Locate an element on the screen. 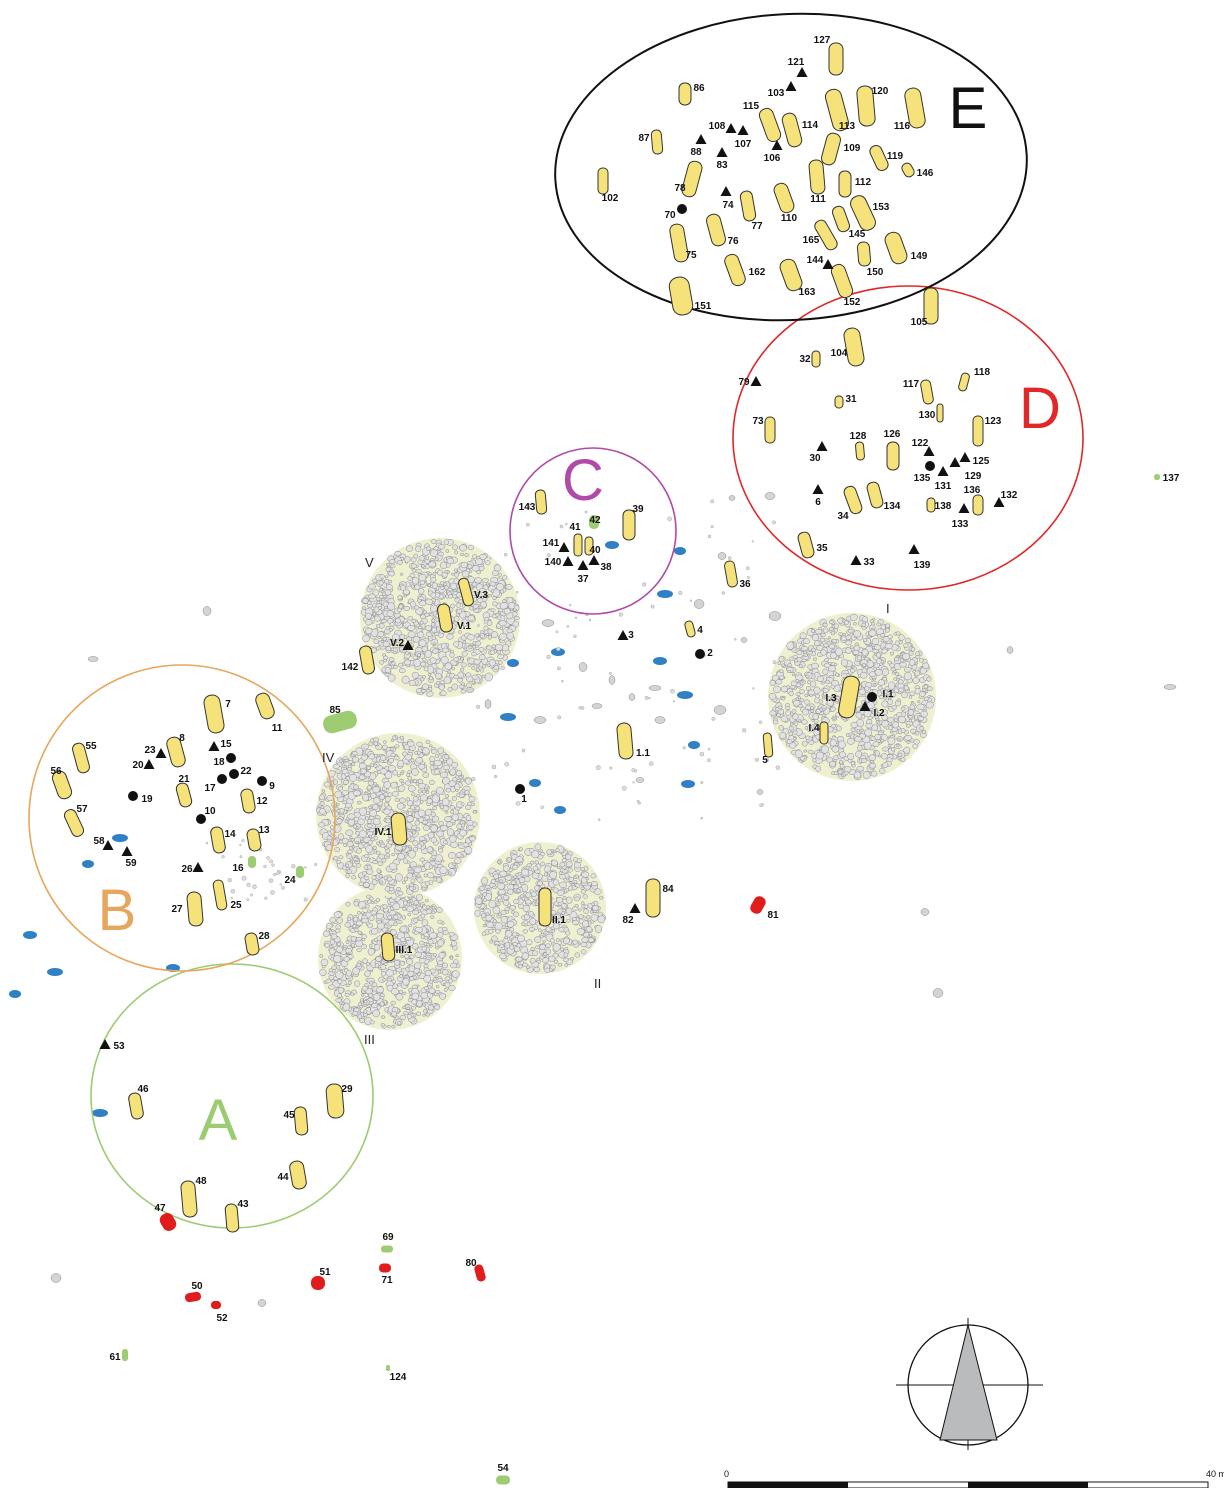 The image size is (1224, 1488). stone-label-4: 4 is located at coordinates (700, 630).